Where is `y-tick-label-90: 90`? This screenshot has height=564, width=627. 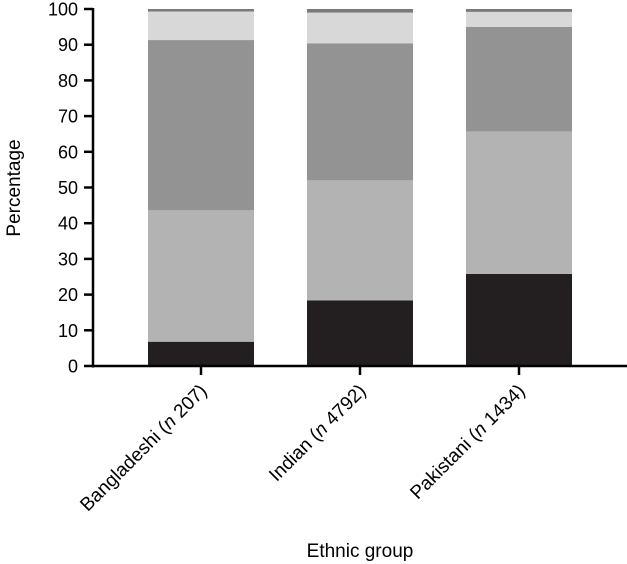
y-tick-label-90: 90 is located at coordinates (68, 45).